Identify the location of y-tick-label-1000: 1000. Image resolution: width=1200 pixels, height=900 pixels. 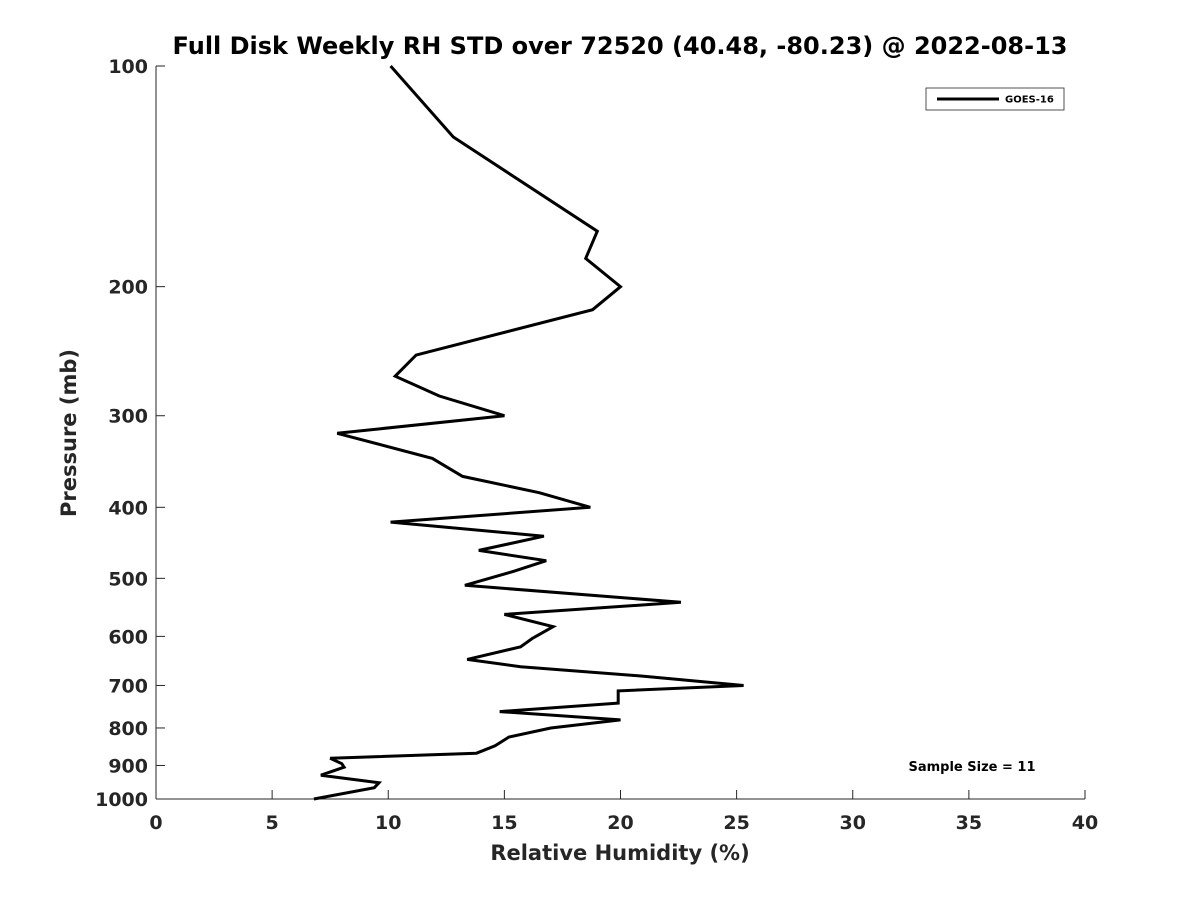
(121, 800).